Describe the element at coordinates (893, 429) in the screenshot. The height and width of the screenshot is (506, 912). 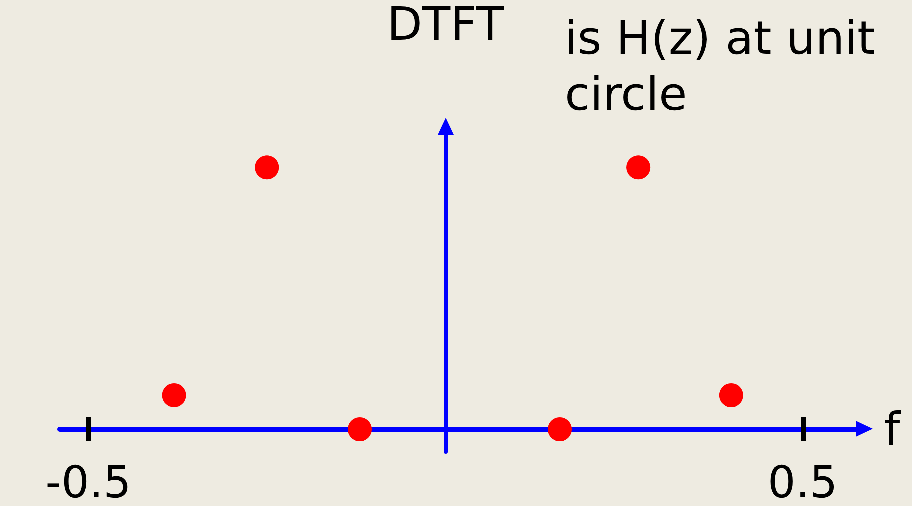
I see `x-axis-title: f` at that location.